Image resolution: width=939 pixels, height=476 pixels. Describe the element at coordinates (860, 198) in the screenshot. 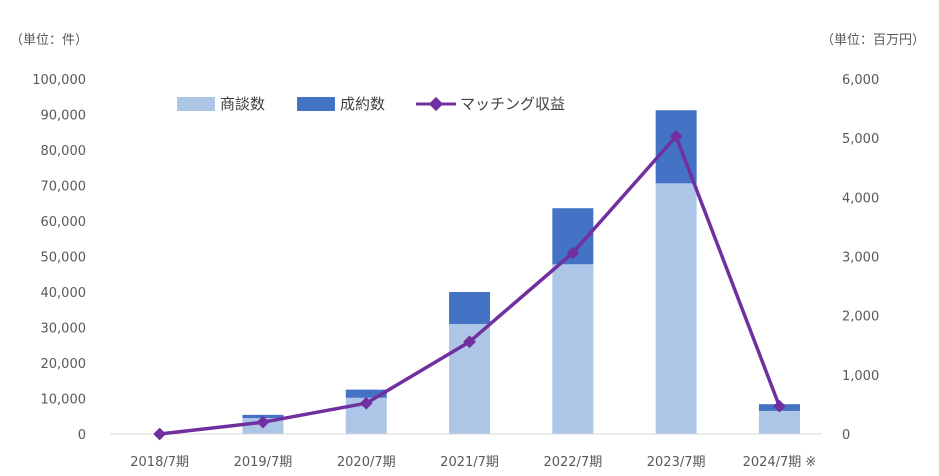

I see `right-tick-label: 4,000` at that location.